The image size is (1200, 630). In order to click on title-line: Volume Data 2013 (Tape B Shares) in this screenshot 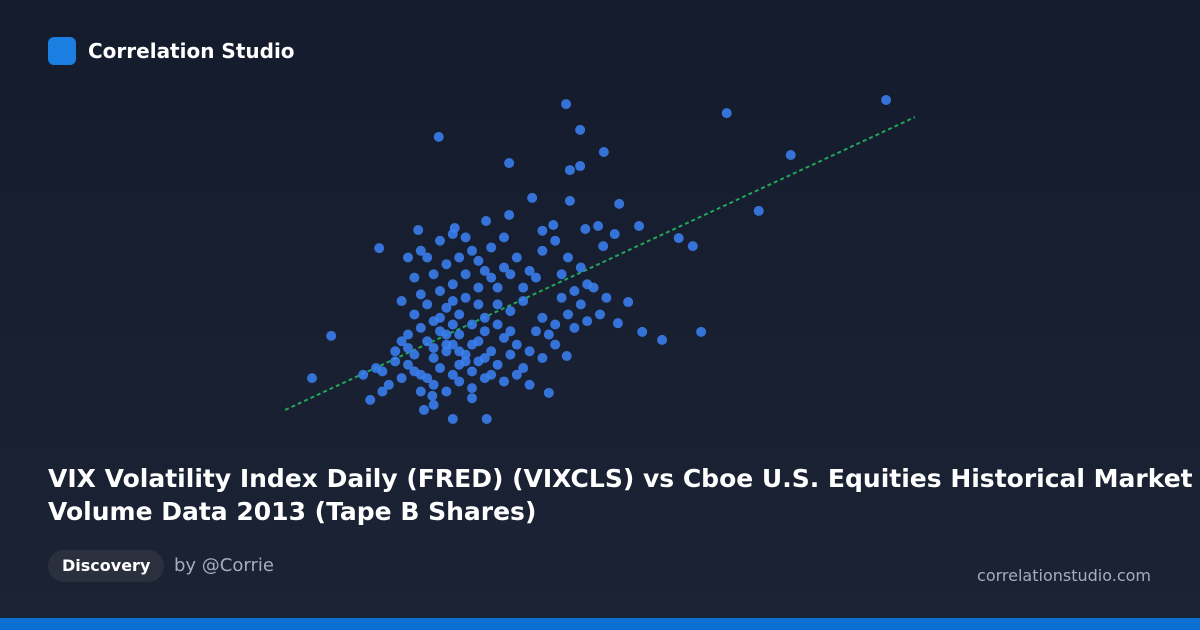, I will do `click(292, 511)`.